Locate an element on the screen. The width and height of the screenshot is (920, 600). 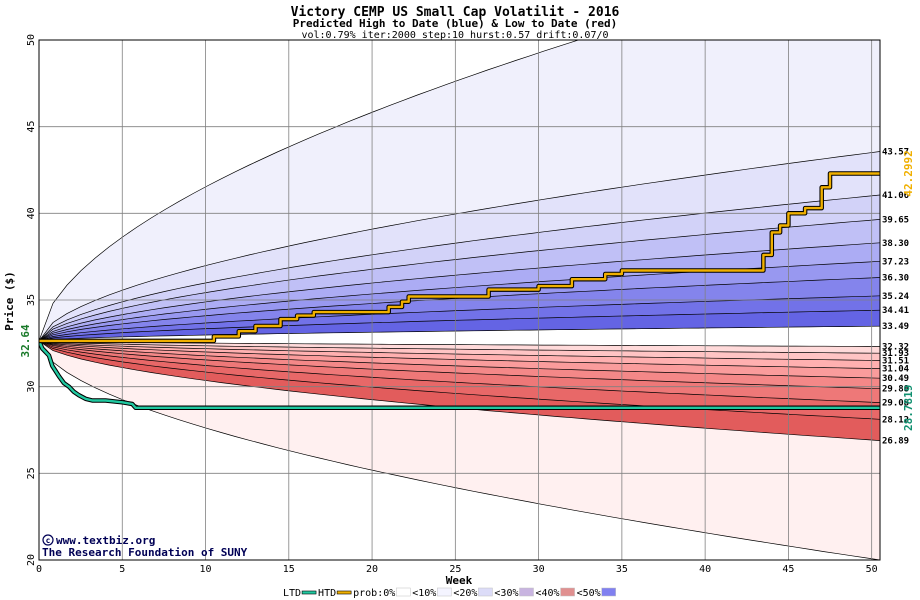
lower-band-end-label: 31.04 is located at coordinates (896, 370).